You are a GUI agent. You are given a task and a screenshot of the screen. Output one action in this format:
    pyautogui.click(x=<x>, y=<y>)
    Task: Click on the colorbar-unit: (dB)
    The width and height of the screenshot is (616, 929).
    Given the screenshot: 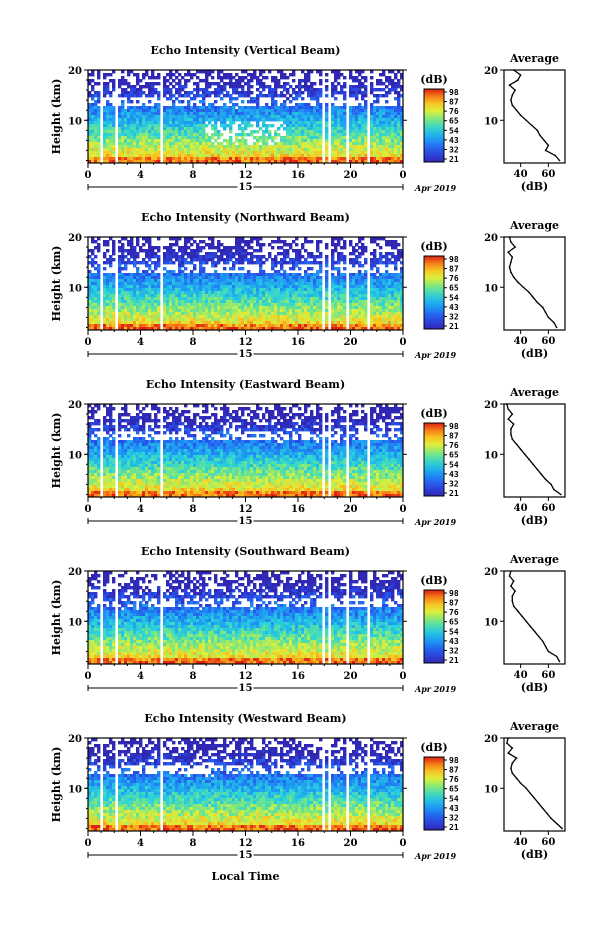 What is the action you would take?
    pyautogui.click(x=433, y=246)
    